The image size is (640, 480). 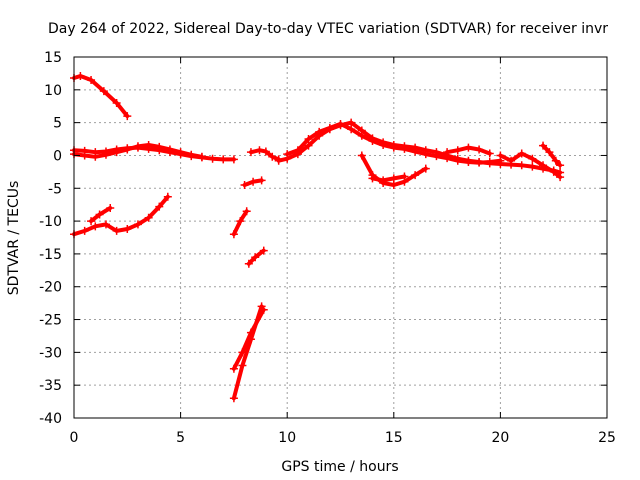 What do you see at coordinates (339, 467) in the screenshot?
I see `x-axis-label: GPS time / hours` at bounding box center [339, 467].